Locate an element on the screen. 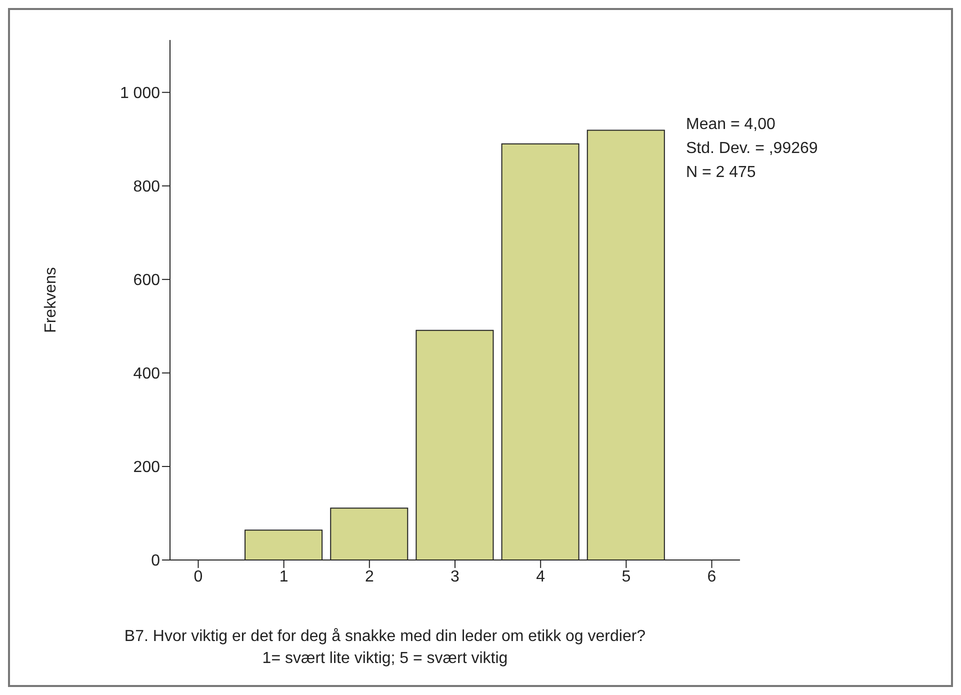 The height and width of the screenshot is (695, 961). x-tick-label: 2 is located at coordinates (369, 577).